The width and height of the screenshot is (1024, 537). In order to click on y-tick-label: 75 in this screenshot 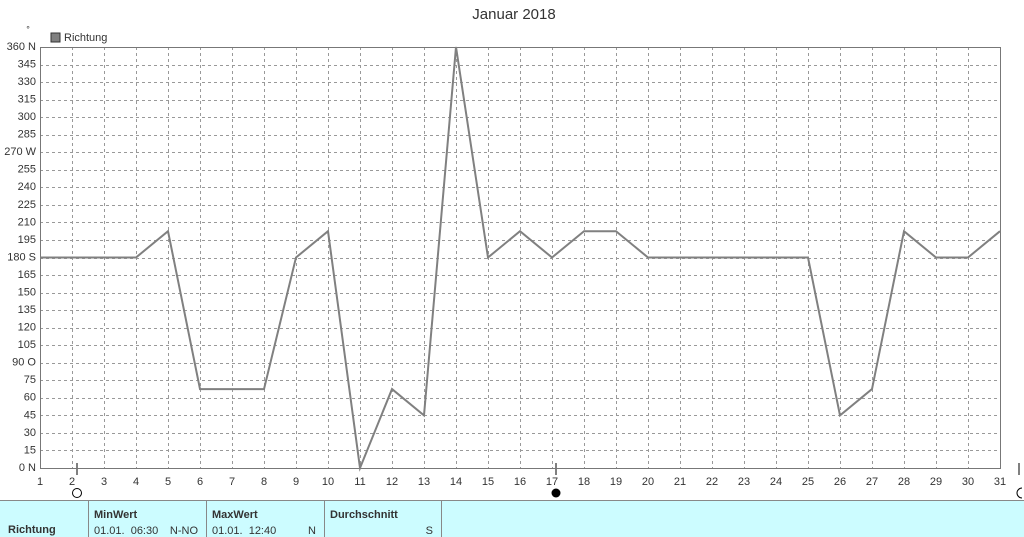, I will do `click(30, 380)`.